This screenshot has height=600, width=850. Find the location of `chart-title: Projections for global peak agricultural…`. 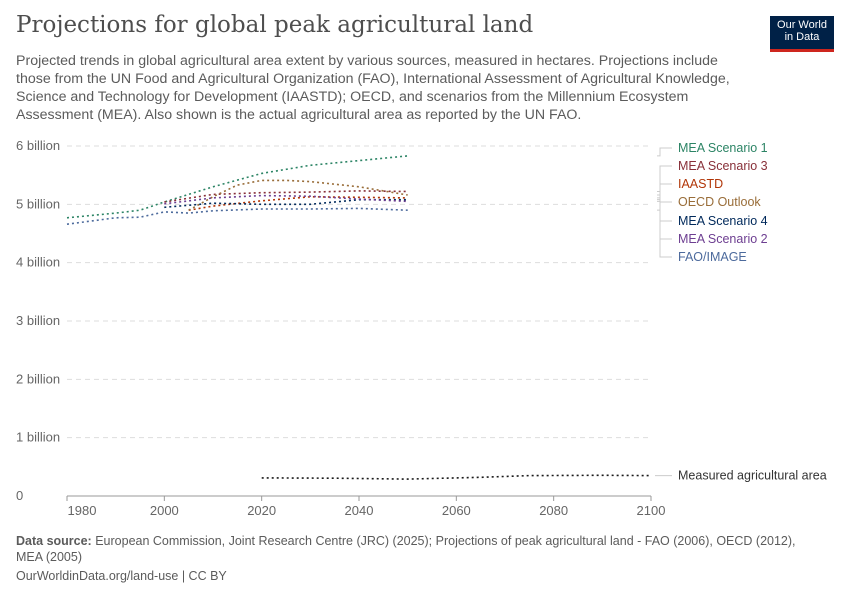

chart-title: Projections for global peak agricultural… is located at coordinates (275, 25).